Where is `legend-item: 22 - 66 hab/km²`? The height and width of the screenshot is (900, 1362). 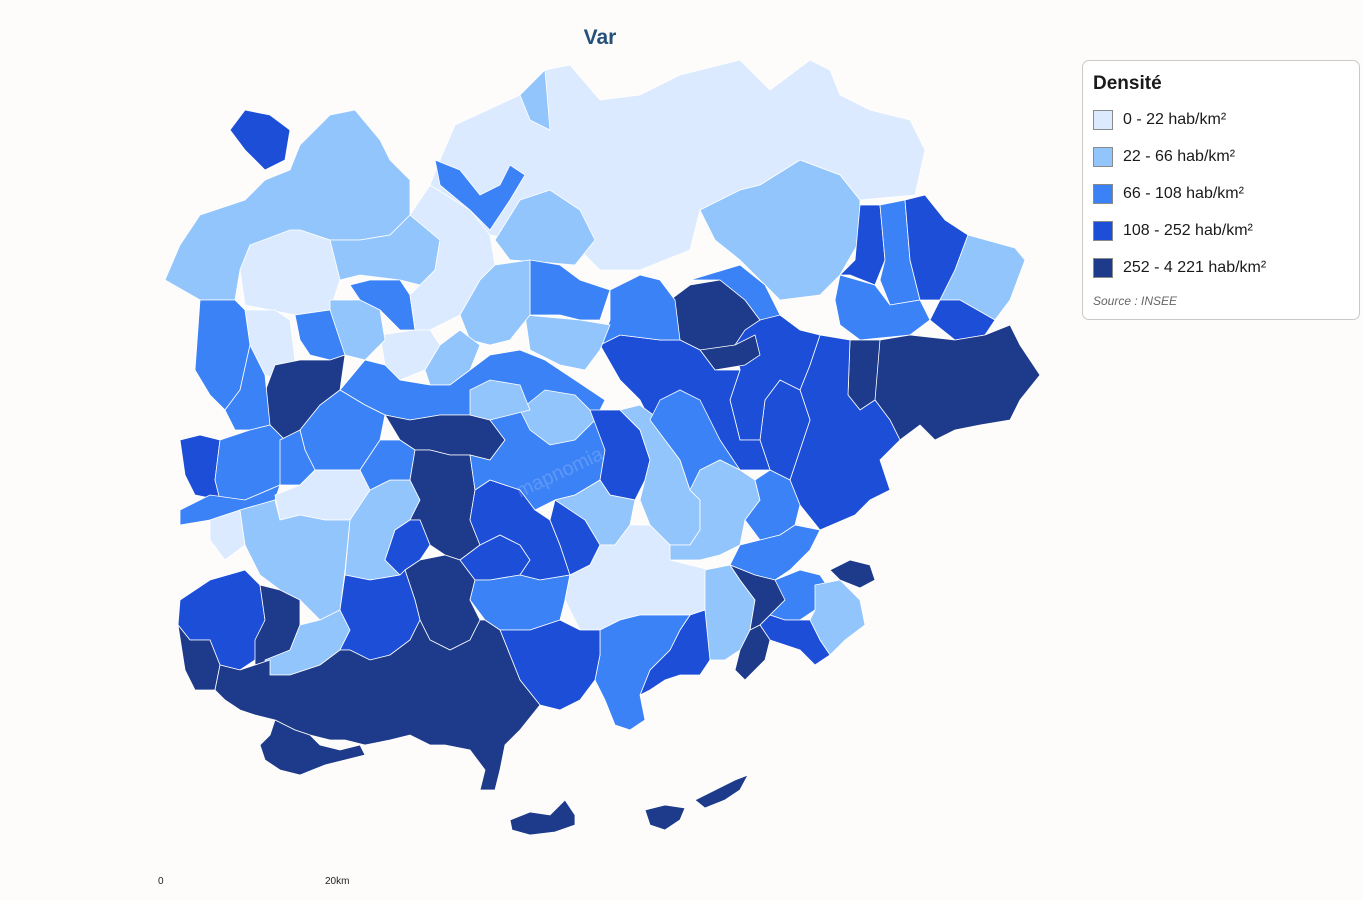 legend-item: 22 - 66 hab/km² is located at coordinates (1221, 156).